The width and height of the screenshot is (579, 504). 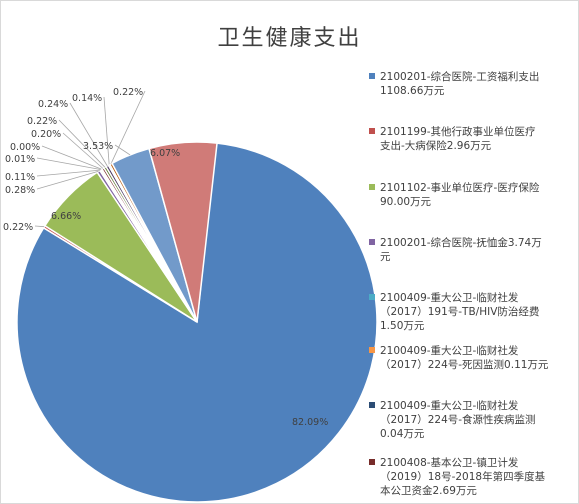 I want to click on data-label: 6.66%, so click(x=66, y=216).